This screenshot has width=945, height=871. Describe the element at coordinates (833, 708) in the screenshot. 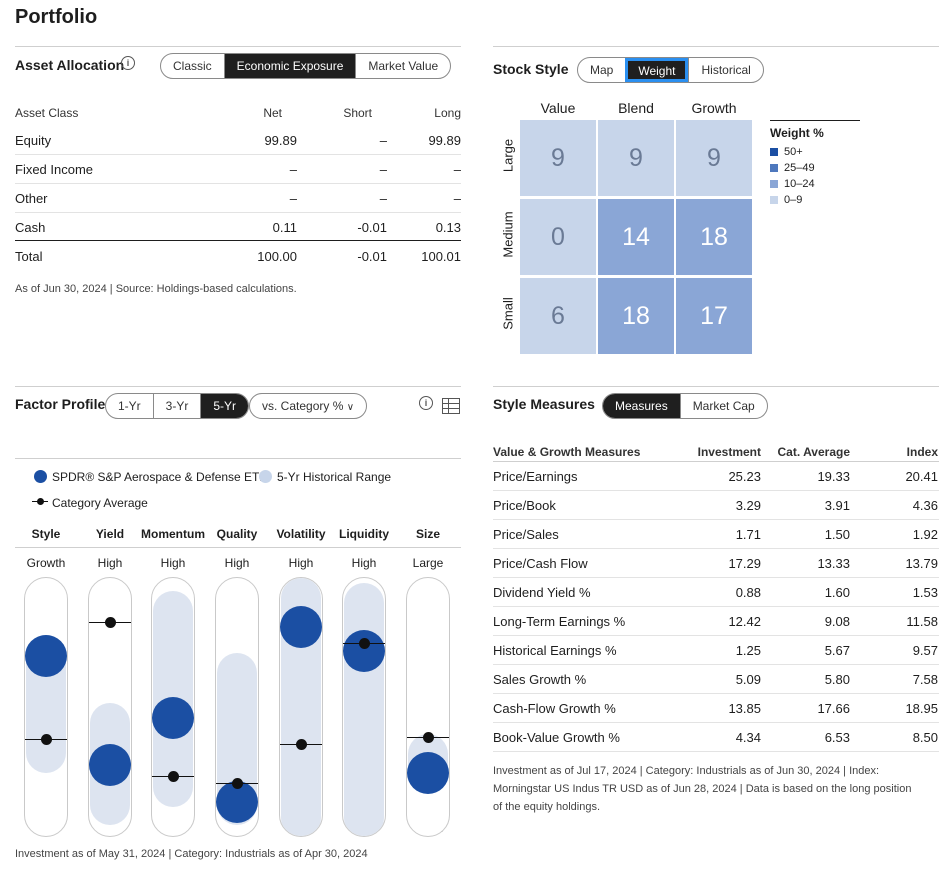

I see `measure-cat-average: 17.66` at that location.